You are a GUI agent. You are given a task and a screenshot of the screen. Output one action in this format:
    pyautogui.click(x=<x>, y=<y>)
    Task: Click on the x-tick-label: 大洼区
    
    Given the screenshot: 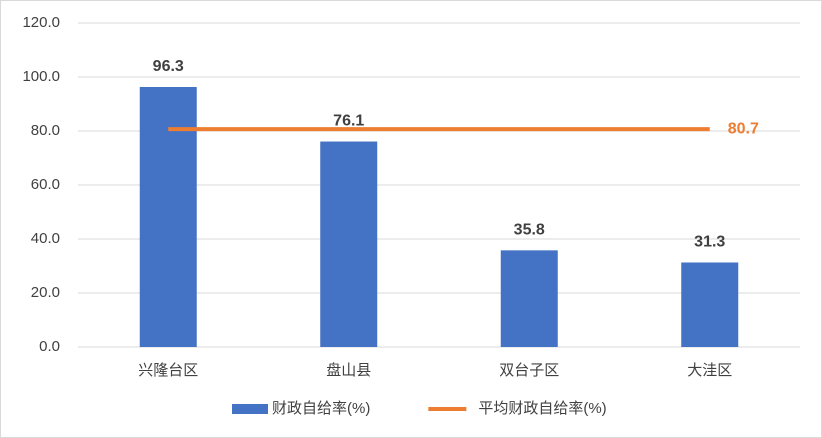 What is the action you would take?
    pyautogui.click(x=709, y=370)
    